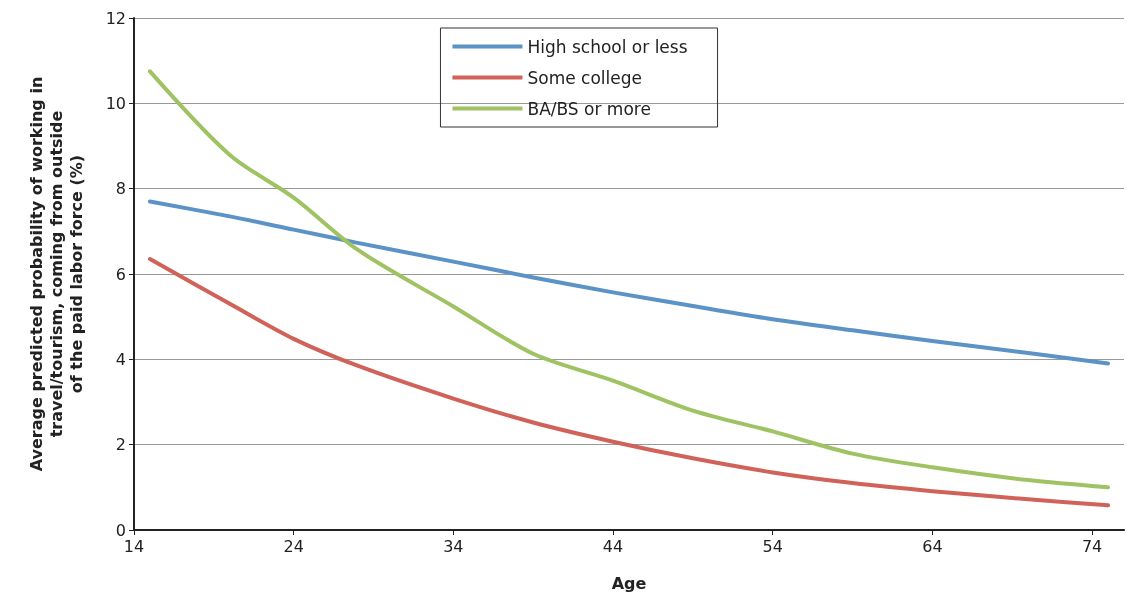  What do you see at coordinates (115, 103) in the screenshot?
I see `y-tick-label: 10` at bounding box center [115, 103].